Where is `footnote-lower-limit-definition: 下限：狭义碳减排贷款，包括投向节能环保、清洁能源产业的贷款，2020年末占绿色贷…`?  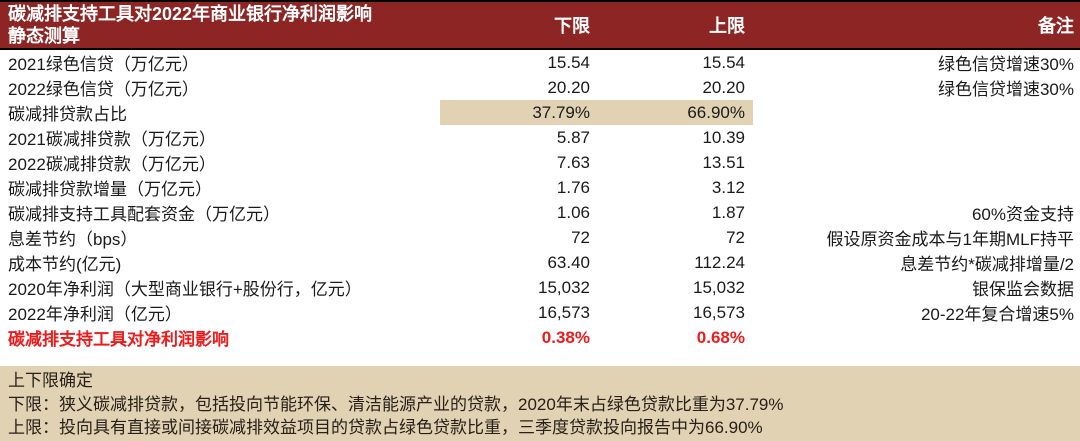 footnote-lower-limit-definition: 下限：狭义碳减排贷款，包括投向节能环保、清洁能源产业的贷款，2020年末占绿色贷… is located at coordinates (396, 404).